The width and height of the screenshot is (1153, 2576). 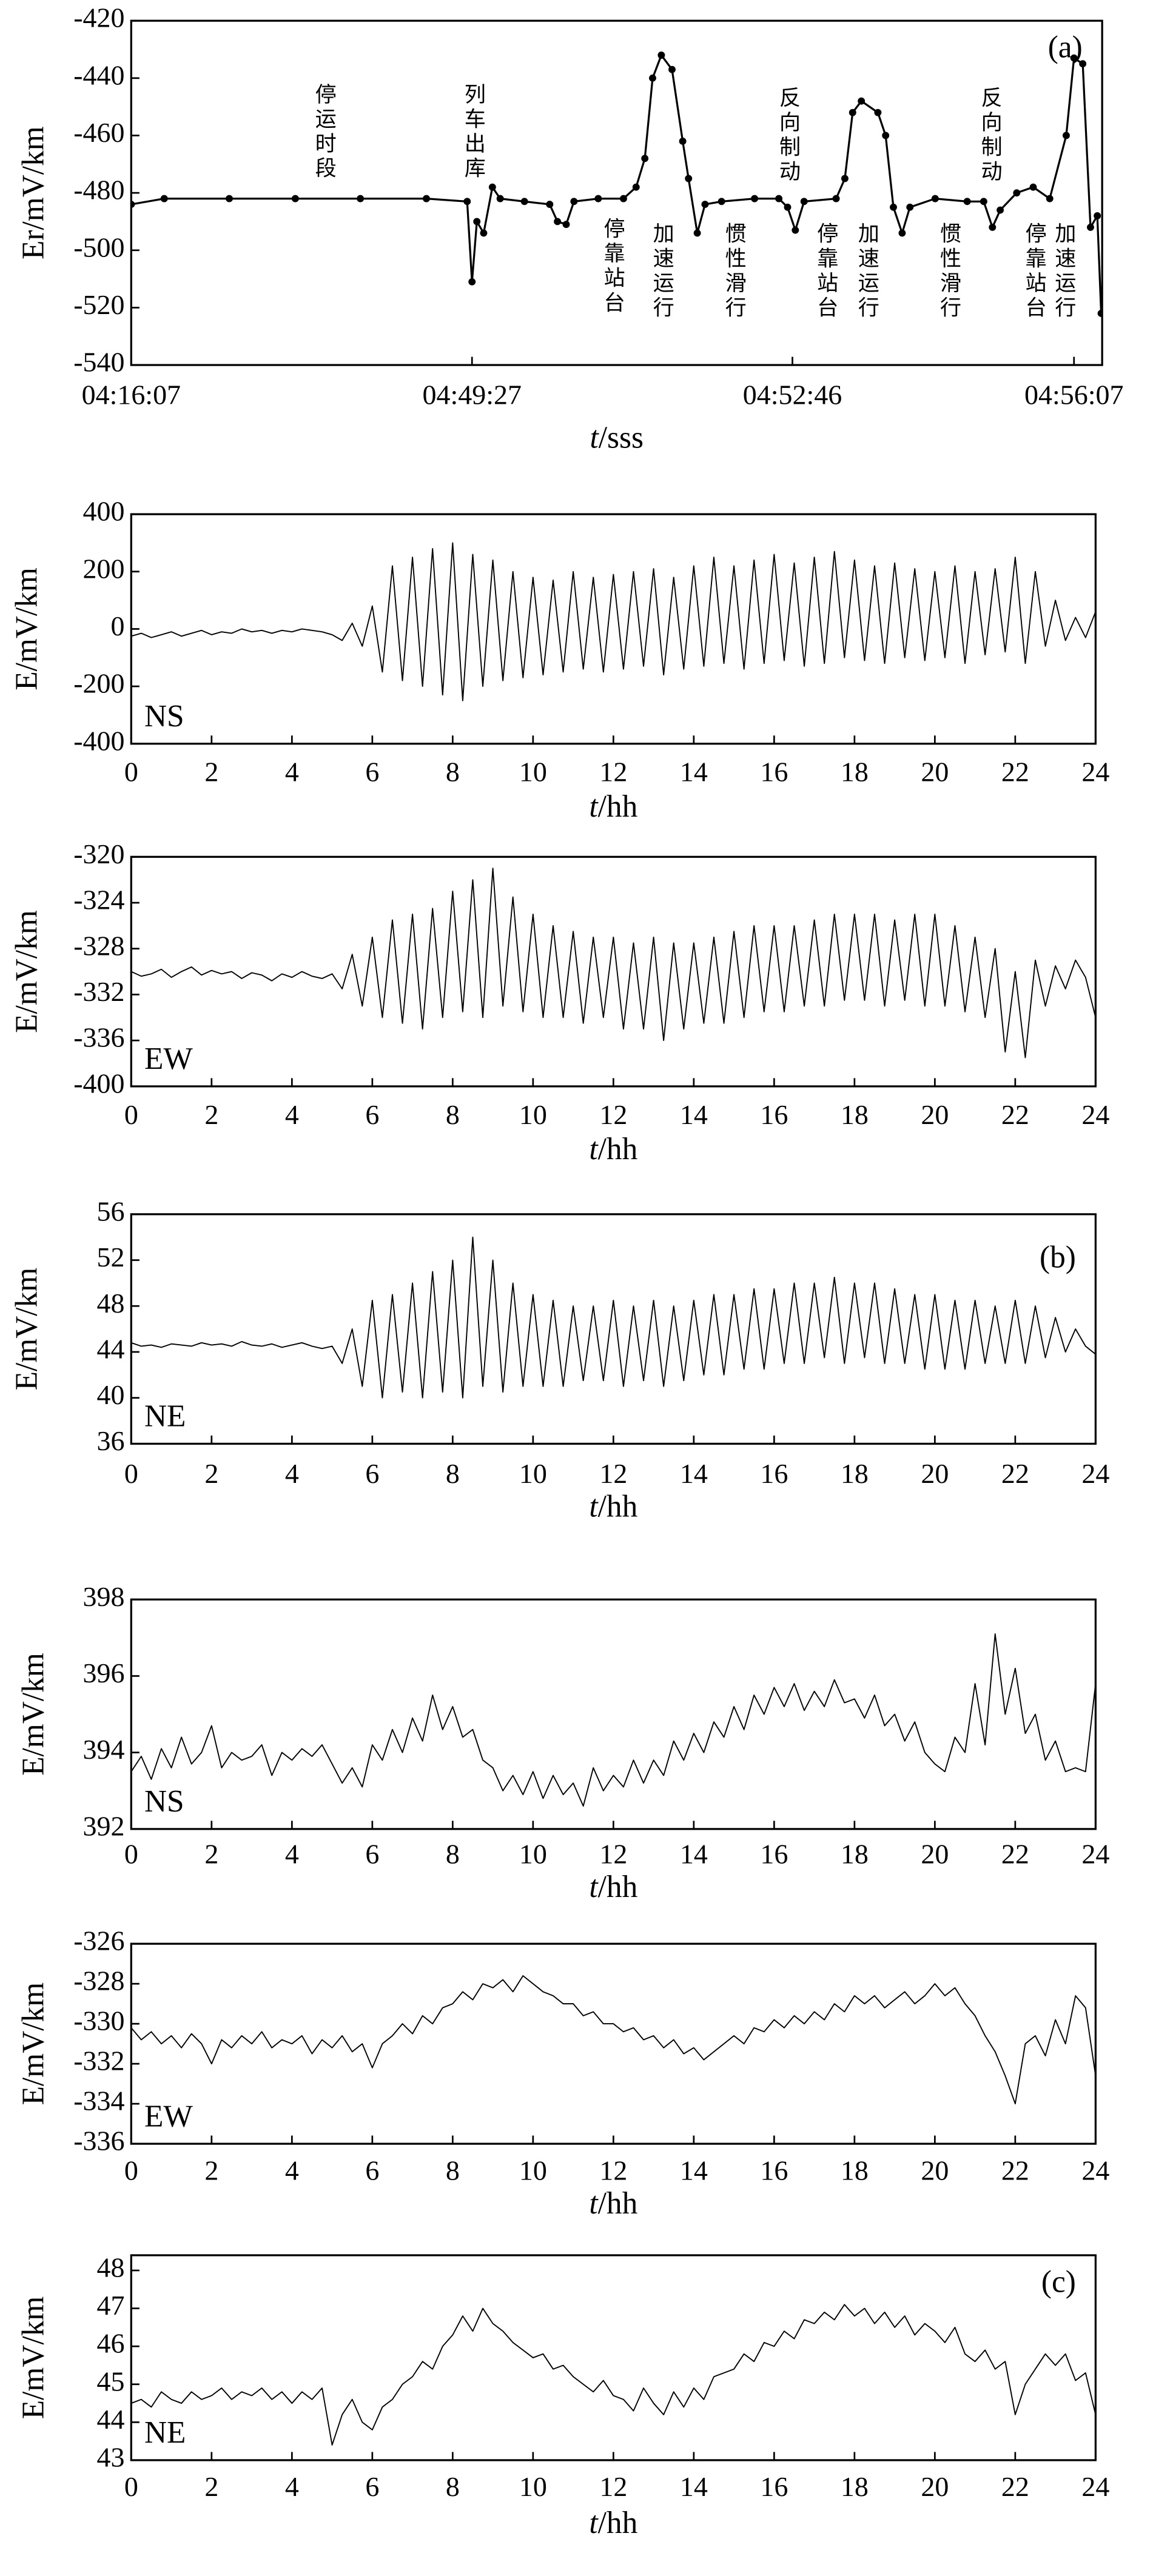 What do you see at coordinates (98, 304) in the screenshot?
I see `y-tick-label: -520` at bounding box center [98, 304].